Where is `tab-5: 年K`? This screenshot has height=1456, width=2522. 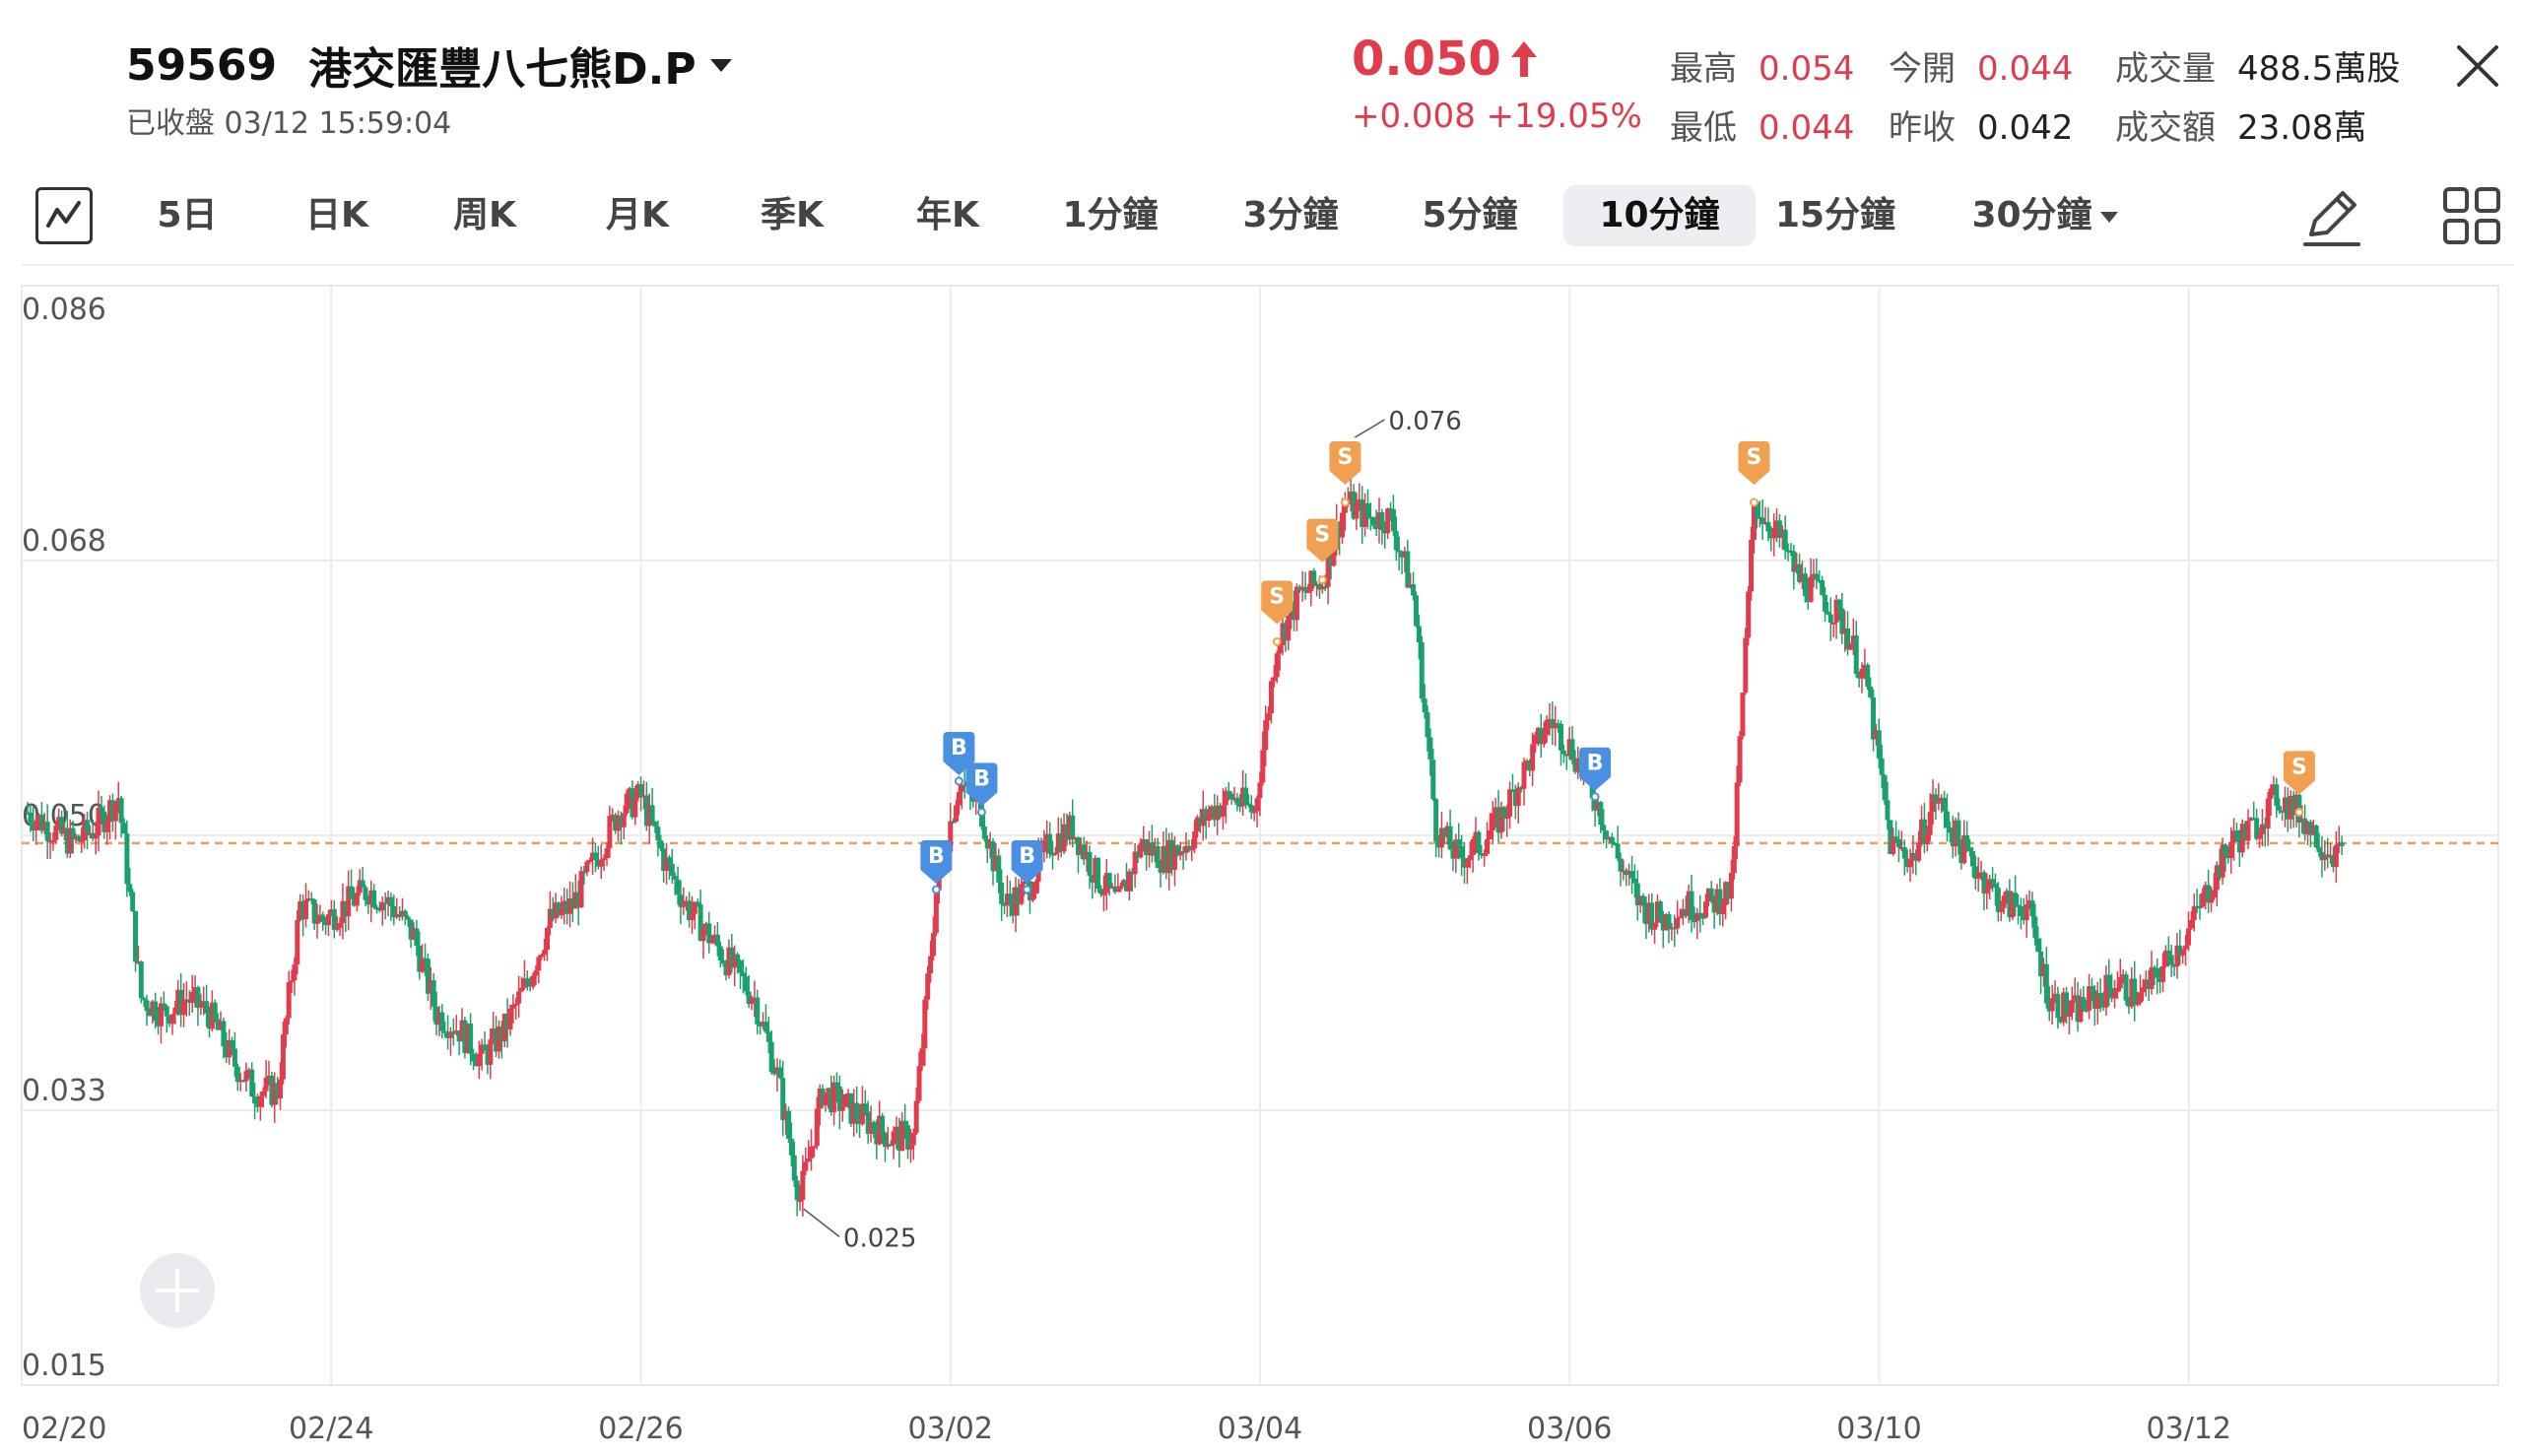 tab-5: 年K is located at coordinates (947, 215).